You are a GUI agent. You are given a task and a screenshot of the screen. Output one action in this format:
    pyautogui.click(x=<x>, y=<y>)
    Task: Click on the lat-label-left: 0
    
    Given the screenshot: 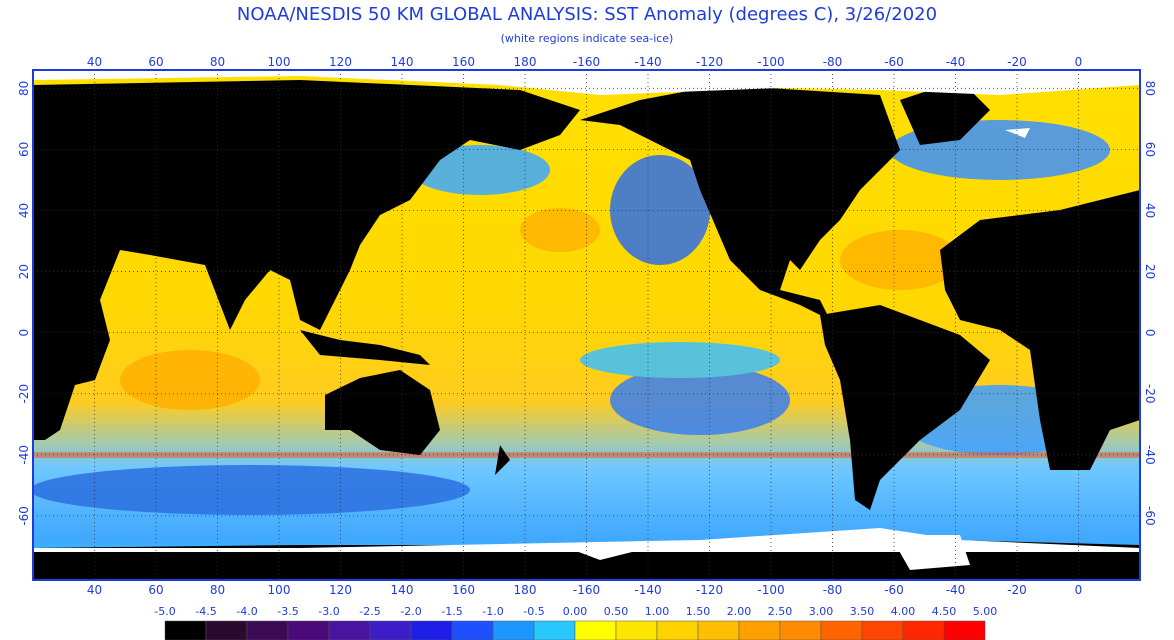 What is the action you would take?
    pyautogui.click(x=24, y=333)
    